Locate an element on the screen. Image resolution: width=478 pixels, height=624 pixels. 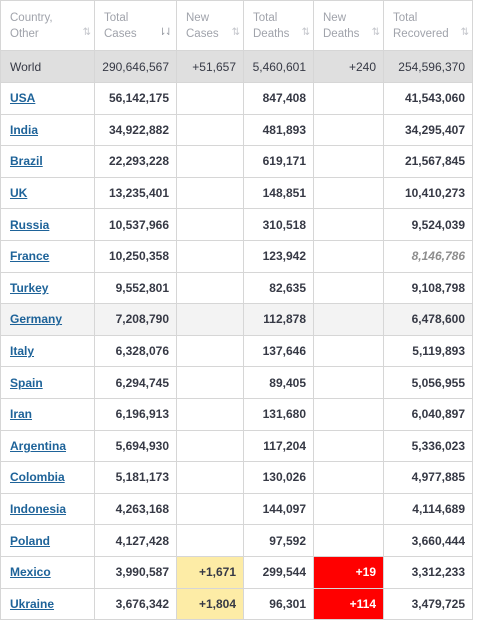
total-cases-cell: 4,127,428 is located at coordinates (135, 540).